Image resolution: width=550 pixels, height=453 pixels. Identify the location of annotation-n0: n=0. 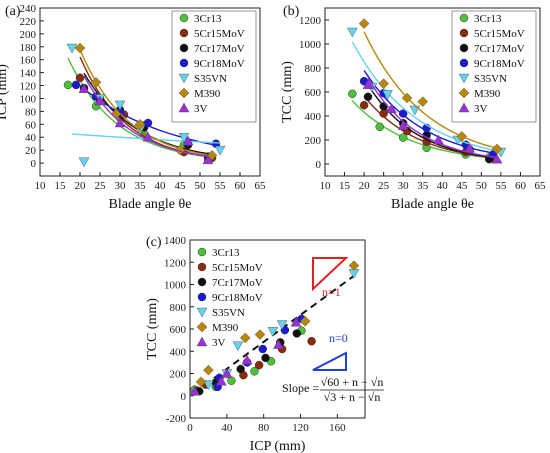
(338, 338).